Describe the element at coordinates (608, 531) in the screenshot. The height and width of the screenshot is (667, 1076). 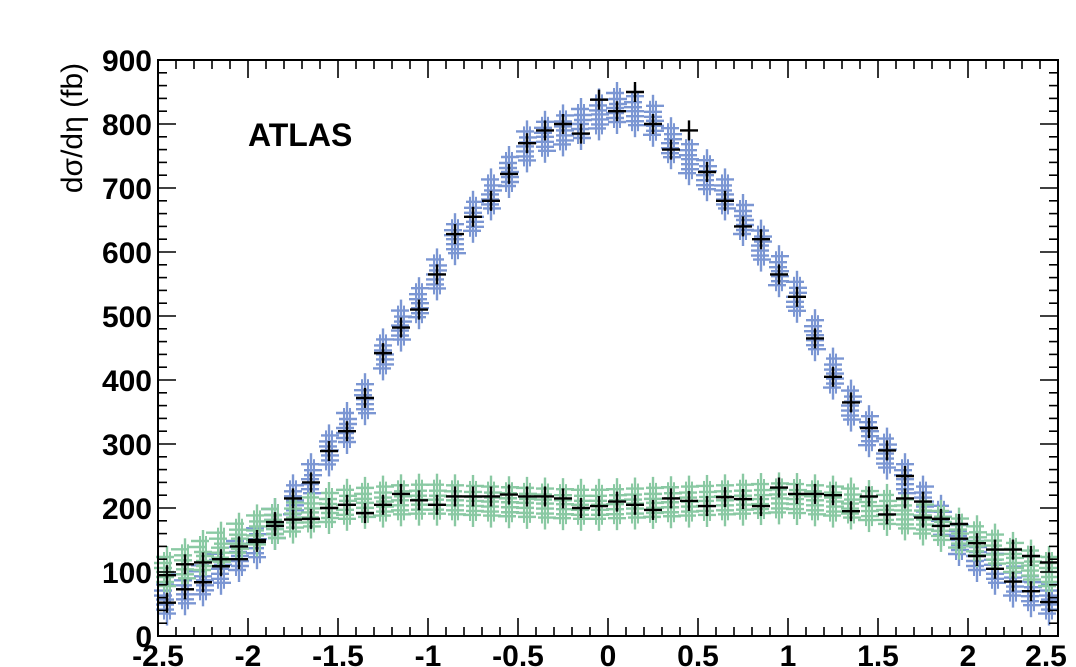
I see `series-black-lower` at that location.